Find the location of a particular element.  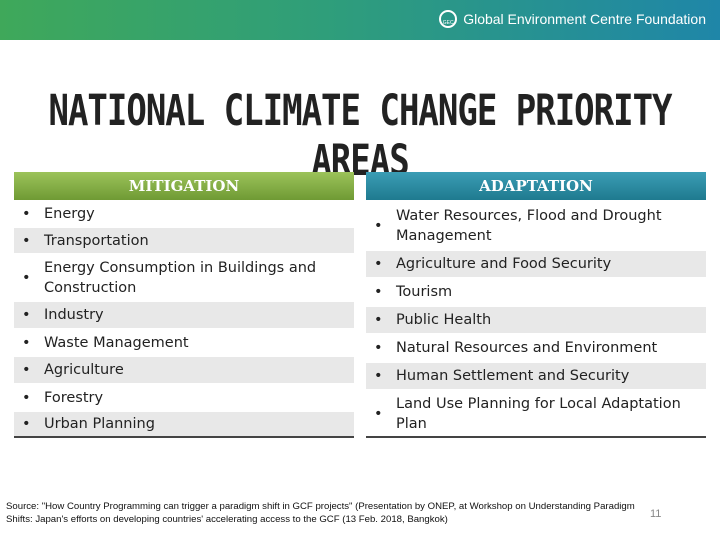

item-text: Transportation is located at coordinates (96, 240).